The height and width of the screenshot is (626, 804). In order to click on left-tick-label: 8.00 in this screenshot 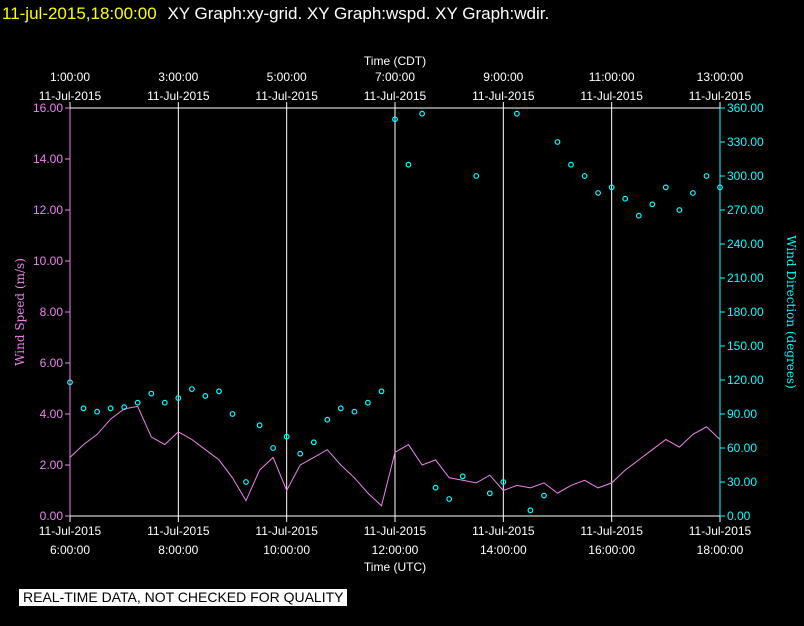, I will do `click(52, 312)`.